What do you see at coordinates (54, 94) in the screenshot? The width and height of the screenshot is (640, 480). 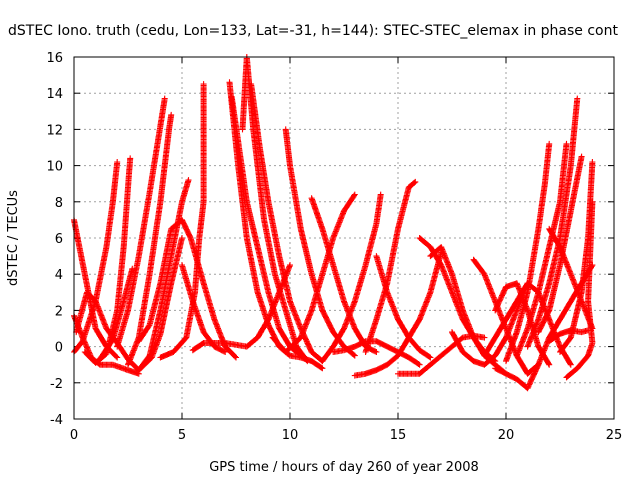 I see `y-tick-label: 14` at bounding box center [54, 94].